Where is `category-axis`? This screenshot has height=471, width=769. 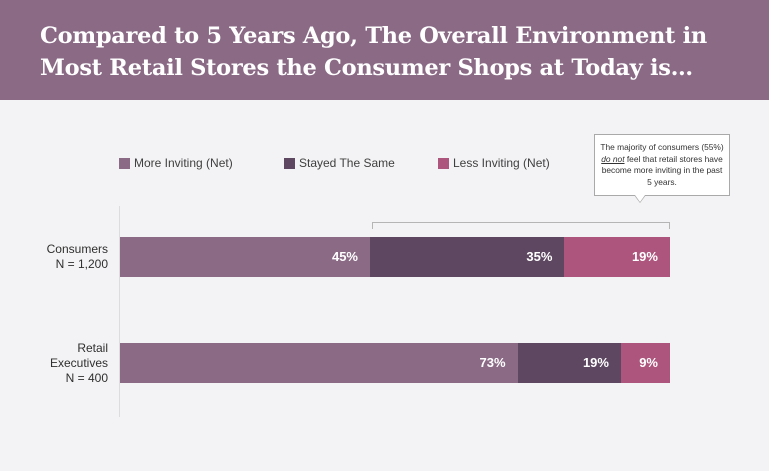 category-axis is located at coordinates (119, 311).